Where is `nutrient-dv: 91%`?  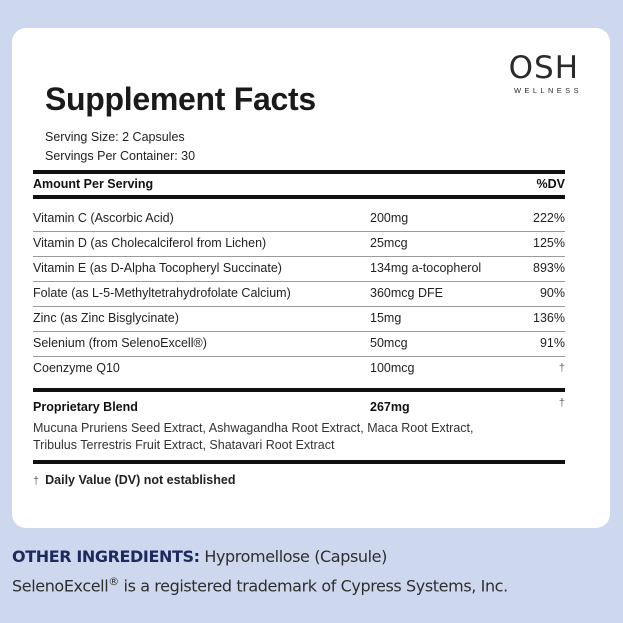
nutrient-dv: 91% is located at coordinates (552, 343).